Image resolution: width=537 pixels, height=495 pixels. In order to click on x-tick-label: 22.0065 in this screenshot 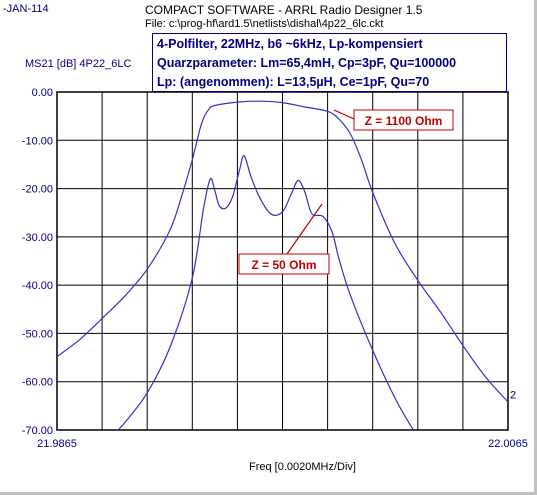, I will do `click(508, 444)`.